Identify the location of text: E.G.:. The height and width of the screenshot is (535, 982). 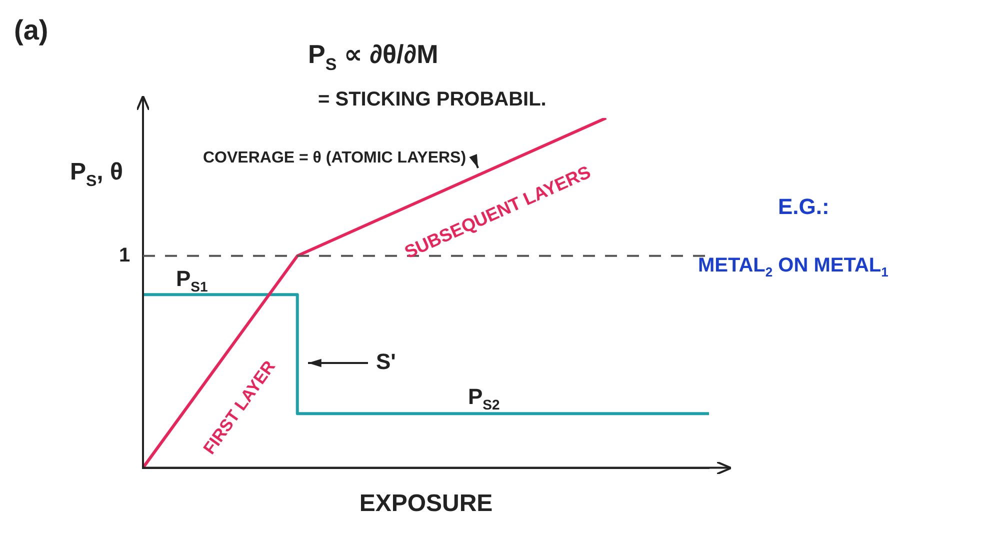
(804, 207).